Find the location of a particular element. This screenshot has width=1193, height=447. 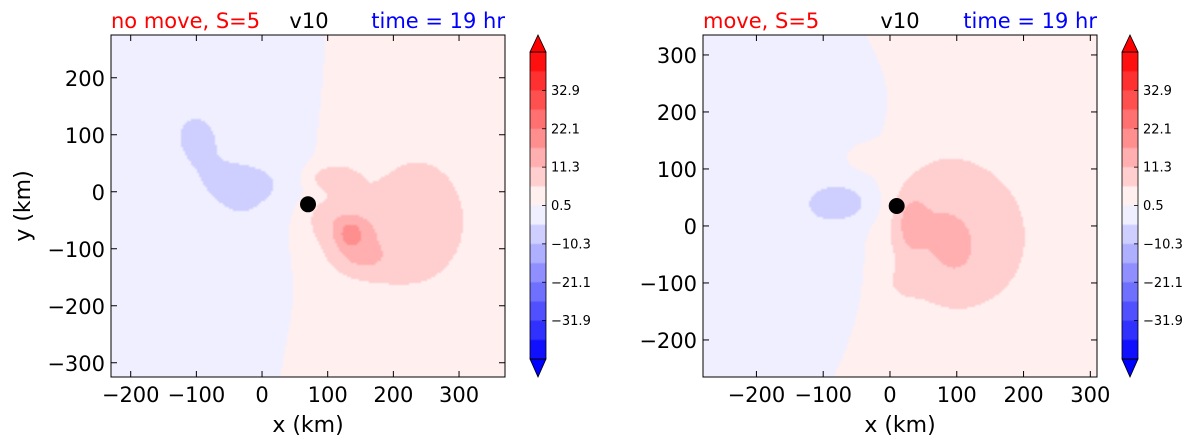

y-tick-label: 300 is located at coordinates (677, 56).